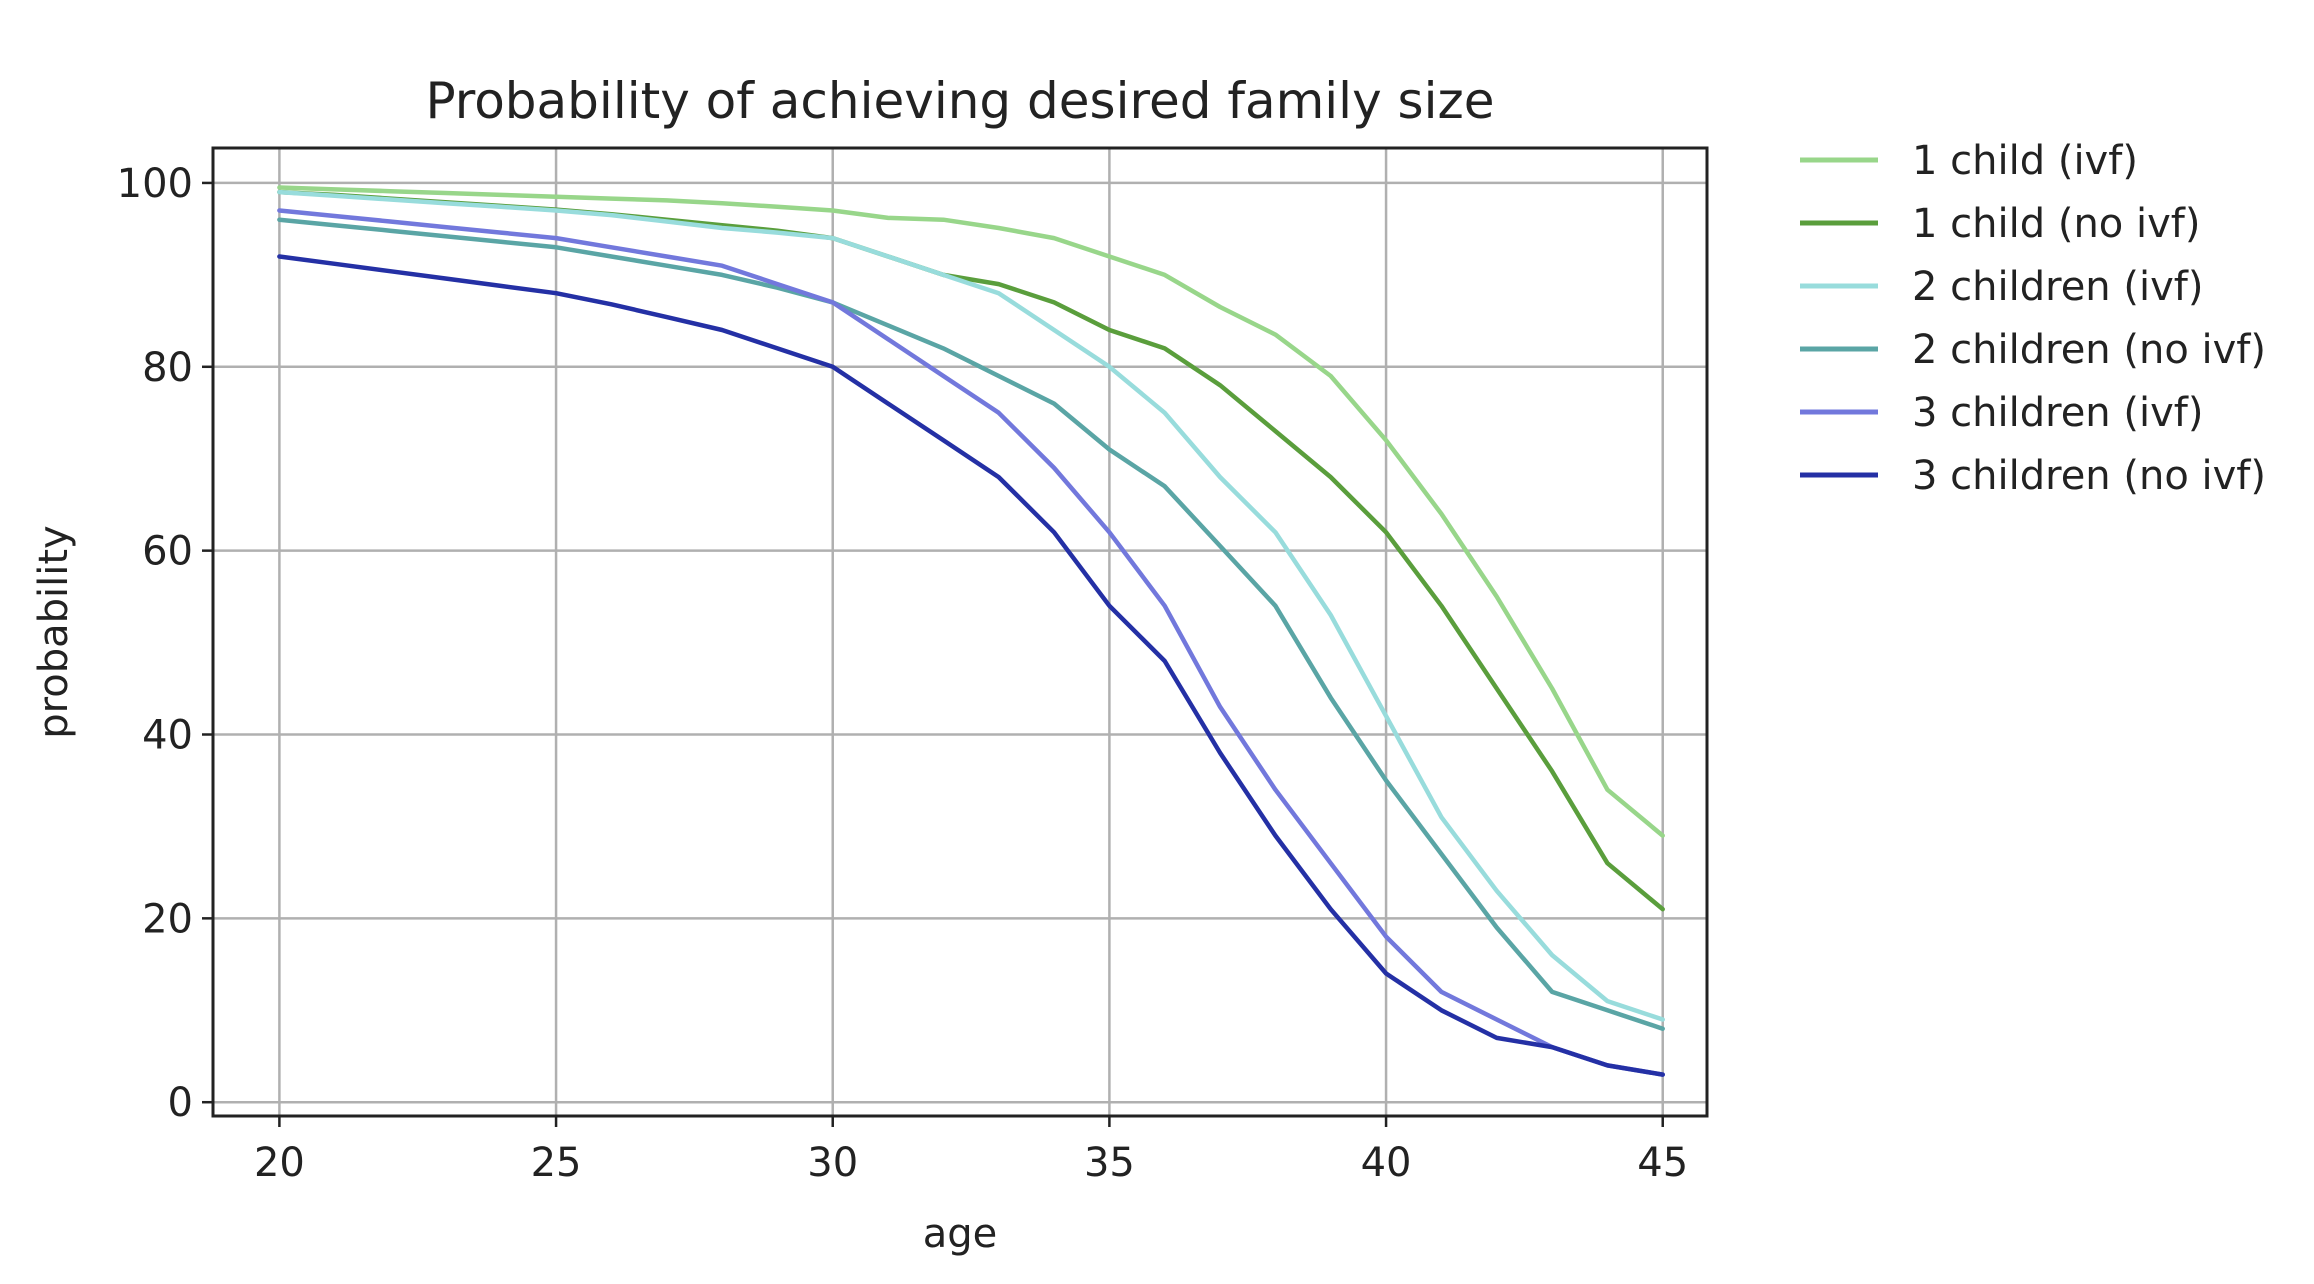  Describe the element at coordinates (2056, 224) in the screenshot. I see `legend-label-2: 1 child (no ivf)` at that location.